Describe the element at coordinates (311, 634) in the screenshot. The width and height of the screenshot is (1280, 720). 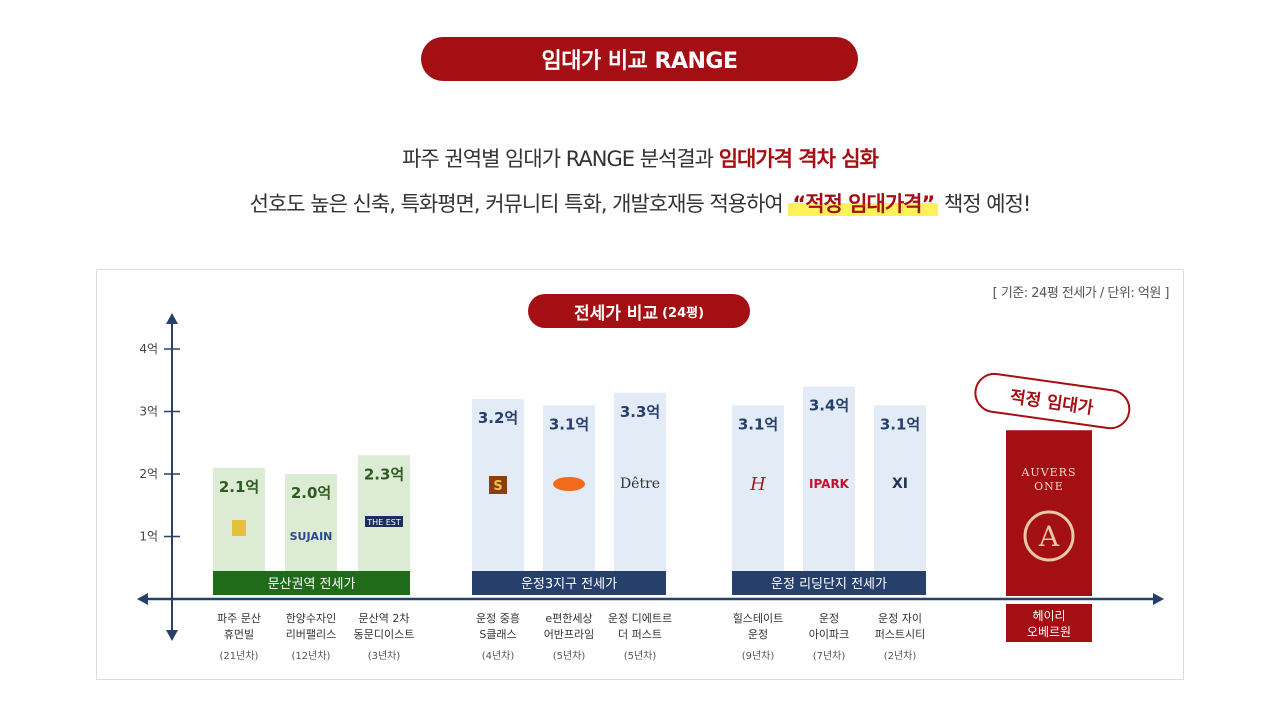
I see `x-label-line2: 리버팰리스` at that location.